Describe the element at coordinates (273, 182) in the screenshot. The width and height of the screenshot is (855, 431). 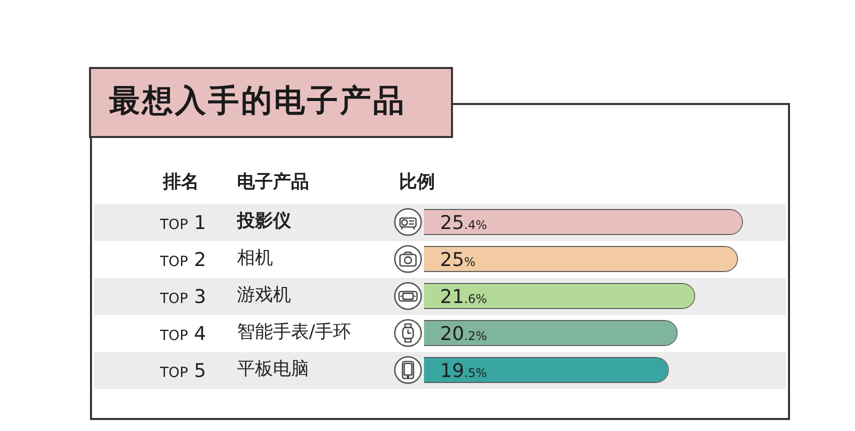
I see `y-axis-title: 电子产品` at that location.